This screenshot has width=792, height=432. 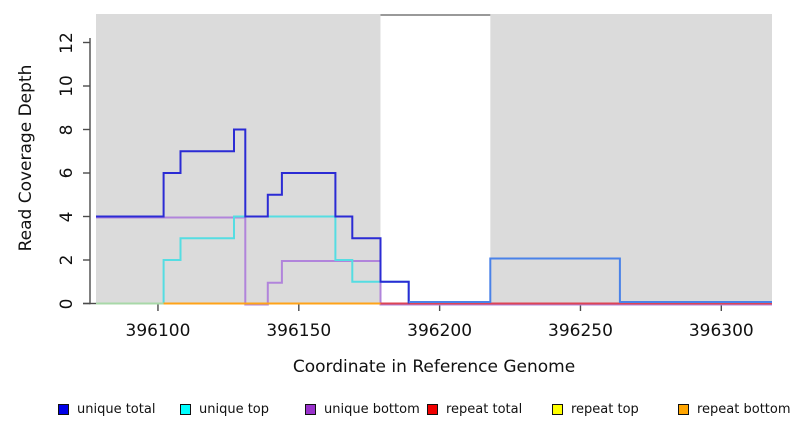 I want to click on legend-item-unique-bottom: unique bottom, so click(x=362, y=409).